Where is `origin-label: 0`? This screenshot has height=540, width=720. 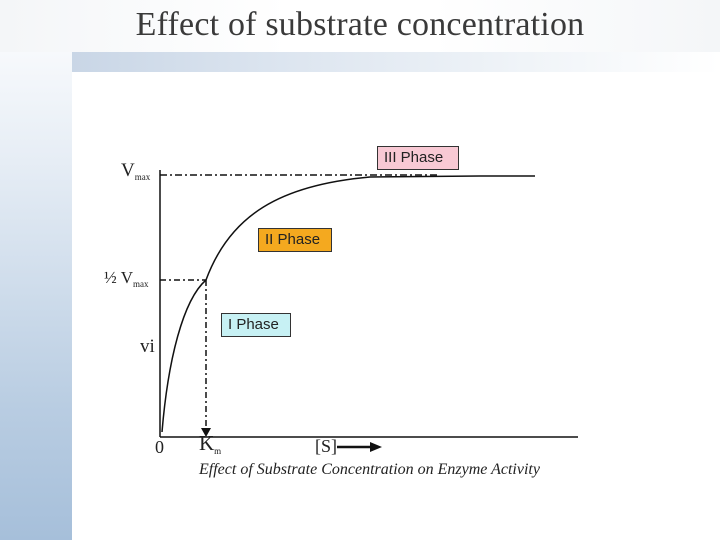
origin-label: 0 is located at coordinates (159, 447).